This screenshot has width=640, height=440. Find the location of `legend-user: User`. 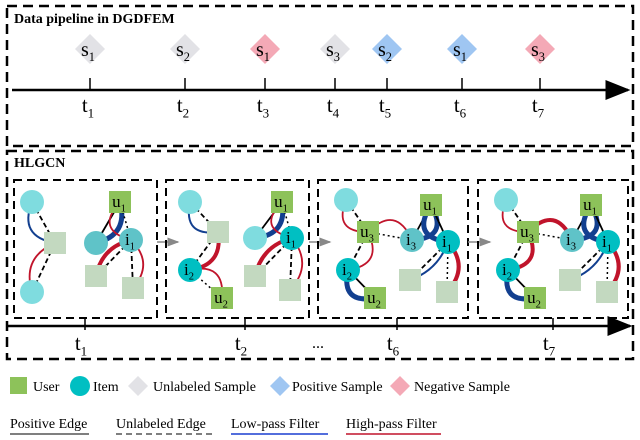

legend-user: User is located at coordinates (46, 387).